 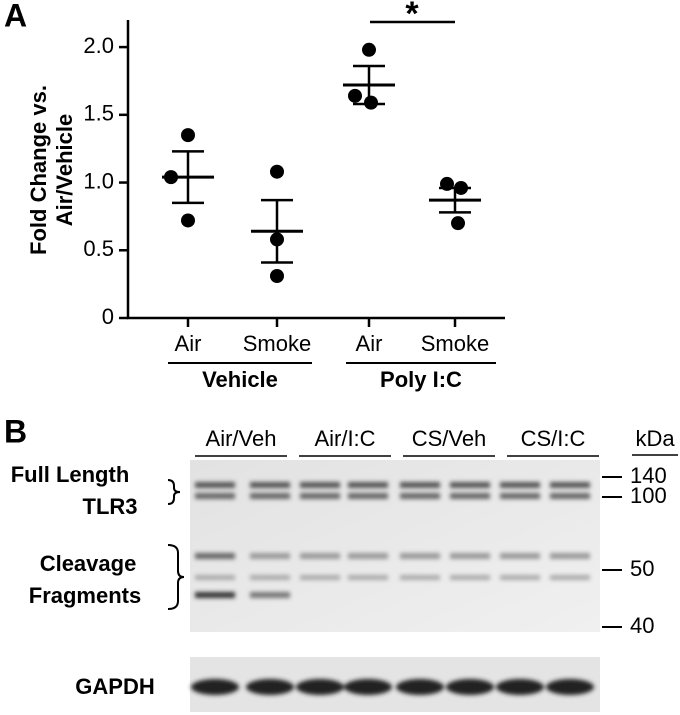 I want to click on y-axis-title: Air/Vehicle, so click(x=64, y=170).